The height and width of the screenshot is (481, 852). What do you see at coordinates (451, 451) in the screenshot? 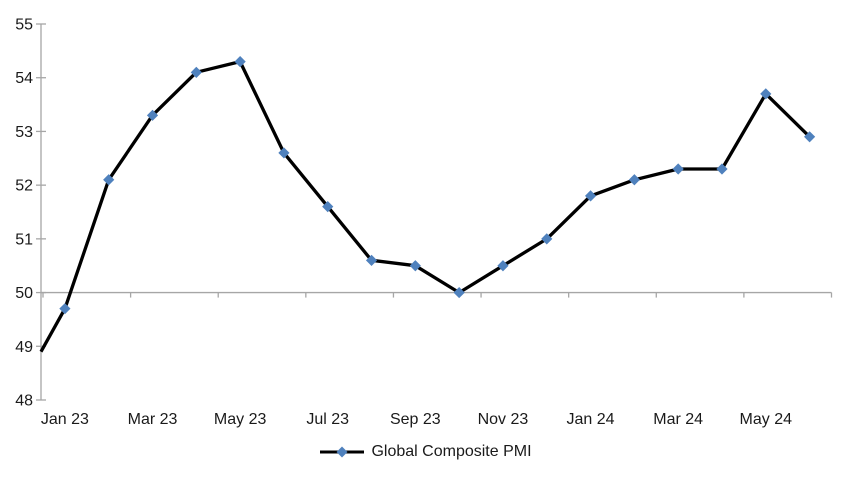
I see `legend-label: Global Composite PMI` at bounding box center [451, 451].